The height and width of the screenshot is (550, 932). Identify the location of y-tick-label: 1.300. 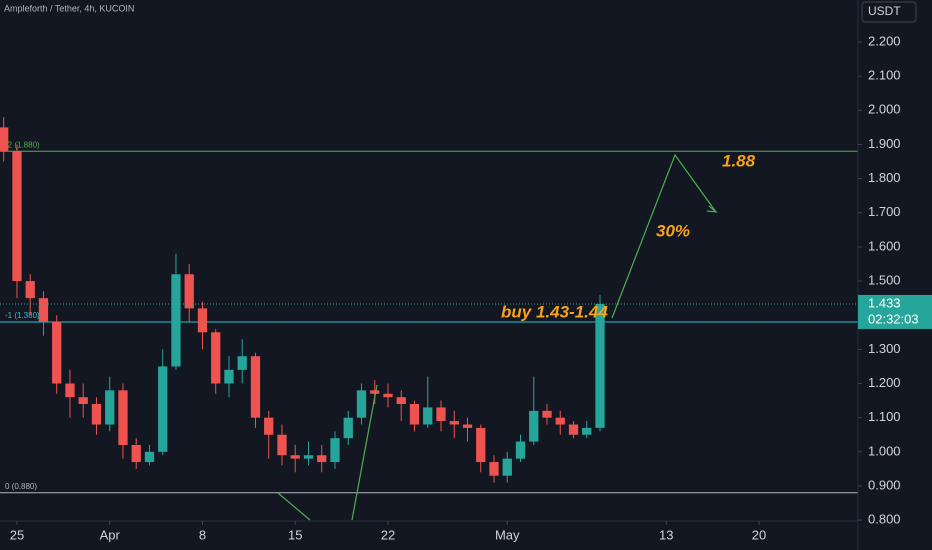
(884, 348).